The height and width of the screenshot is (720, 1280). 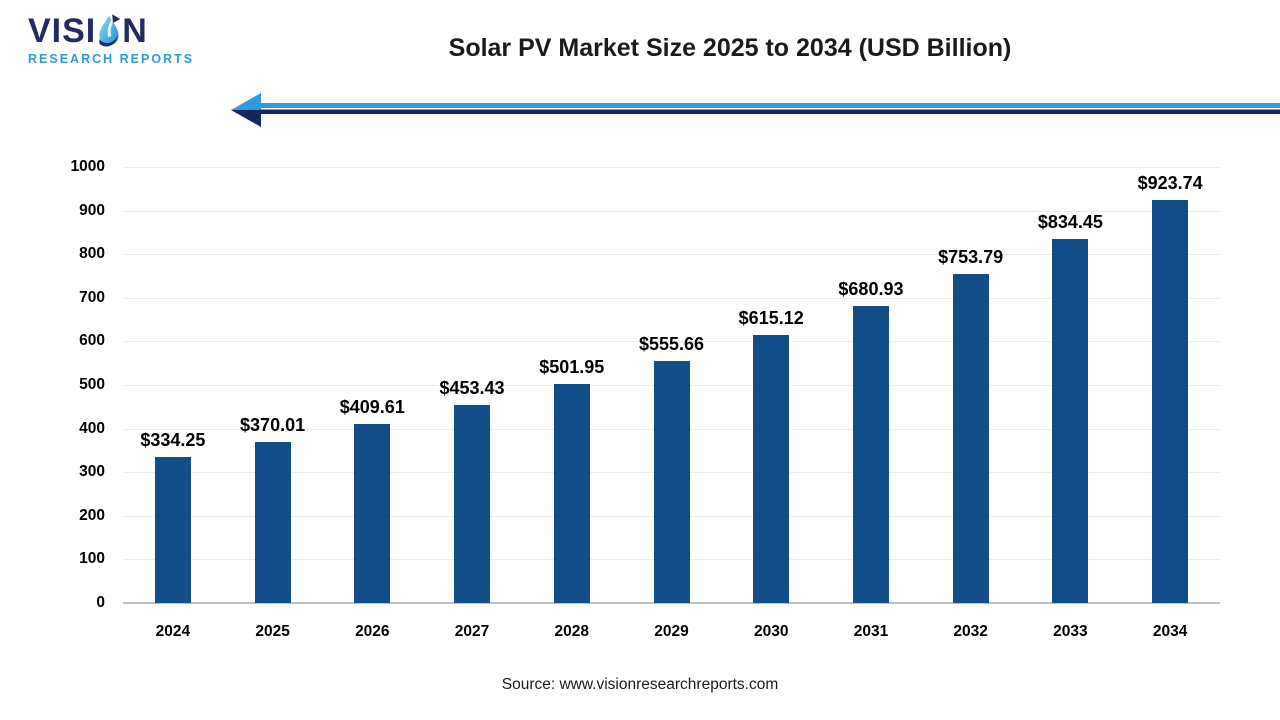 What do you see at coordinates (273, 424) in the screenshot?
I see `bar-value-label: $370.01` at bounding box center [273, 424].